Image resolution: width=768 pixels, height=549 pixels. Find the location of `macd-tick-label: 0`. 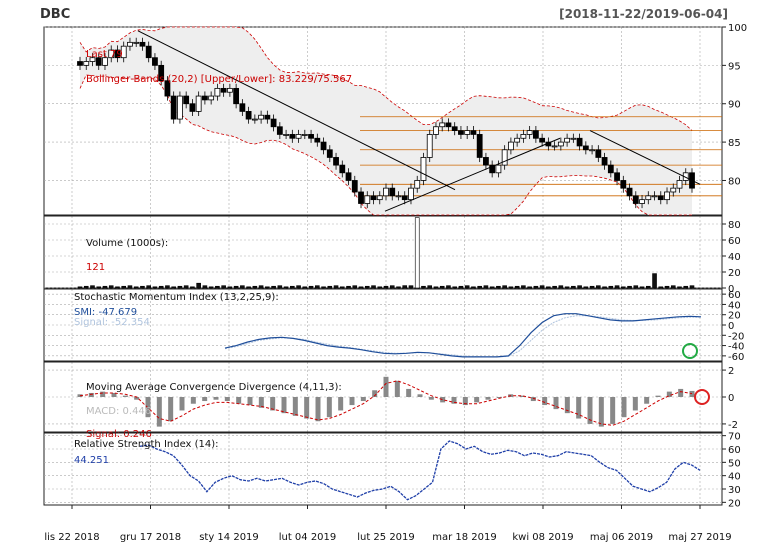

macd-tick-label: 0 is located at coordinates (731, 398).